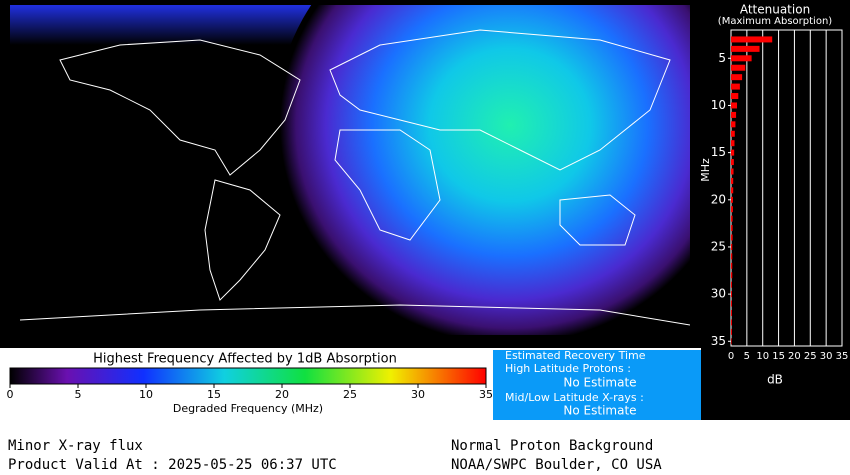  What do you see at coordinates (248, 408) in the screenshot?
I see `colorbar-label: Degraded Frequency (MHz)` at bounding box center [248, 408].